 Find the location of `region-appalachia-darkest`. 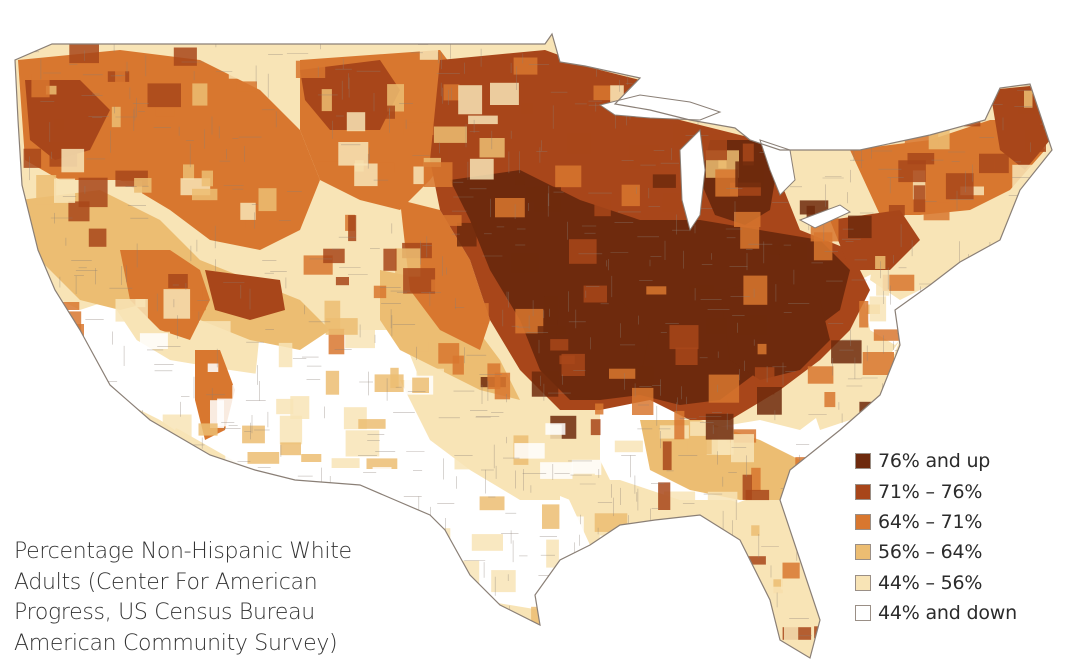

region-appalachia-darkest is located at coordinates (775, 330).